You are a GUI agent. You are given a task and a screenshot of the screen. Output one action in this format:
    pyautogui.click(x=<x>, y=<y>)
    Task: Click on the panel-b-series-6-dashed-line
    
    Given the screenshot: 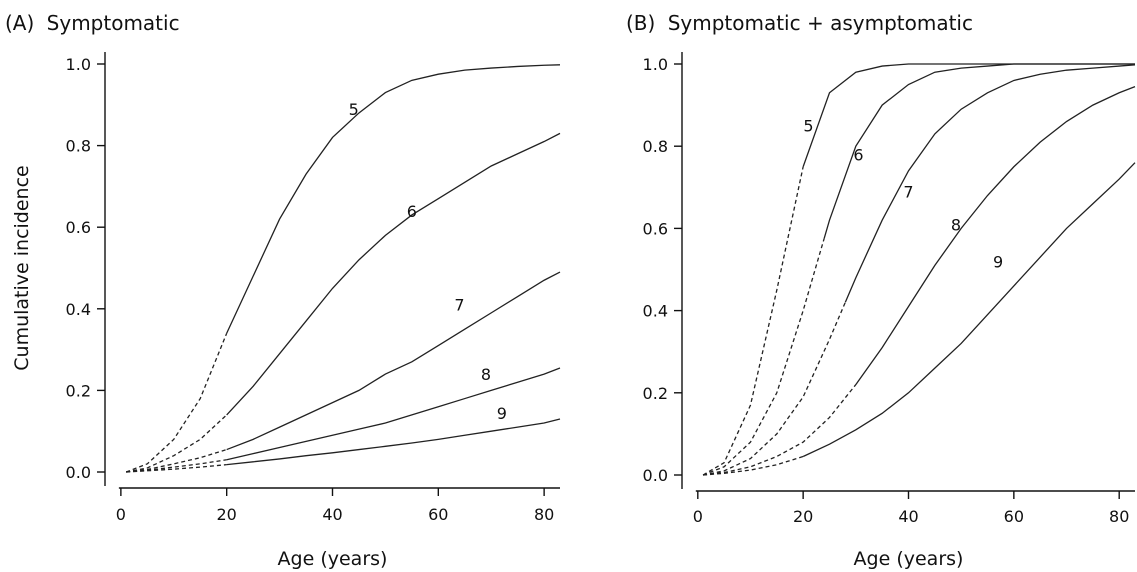 What is the action you would take?
    pyautogui.click(x=763, y=357)
    